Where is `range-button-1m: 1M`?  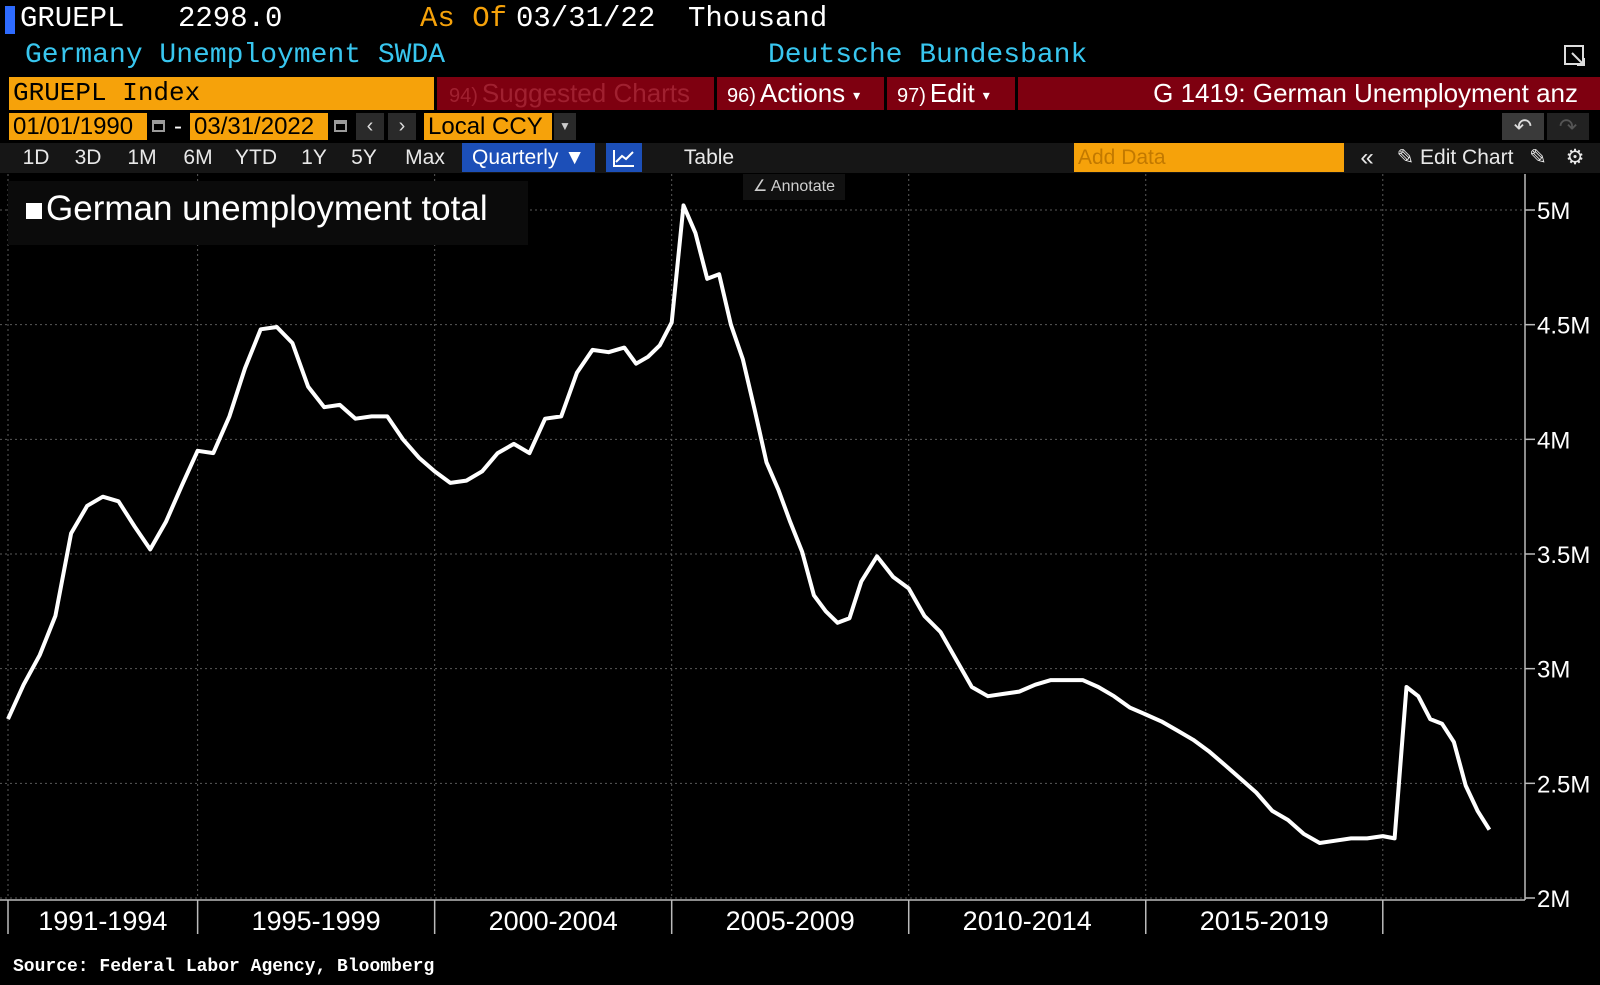 range-button-1m: 1M is located at coordinates (142, 157).